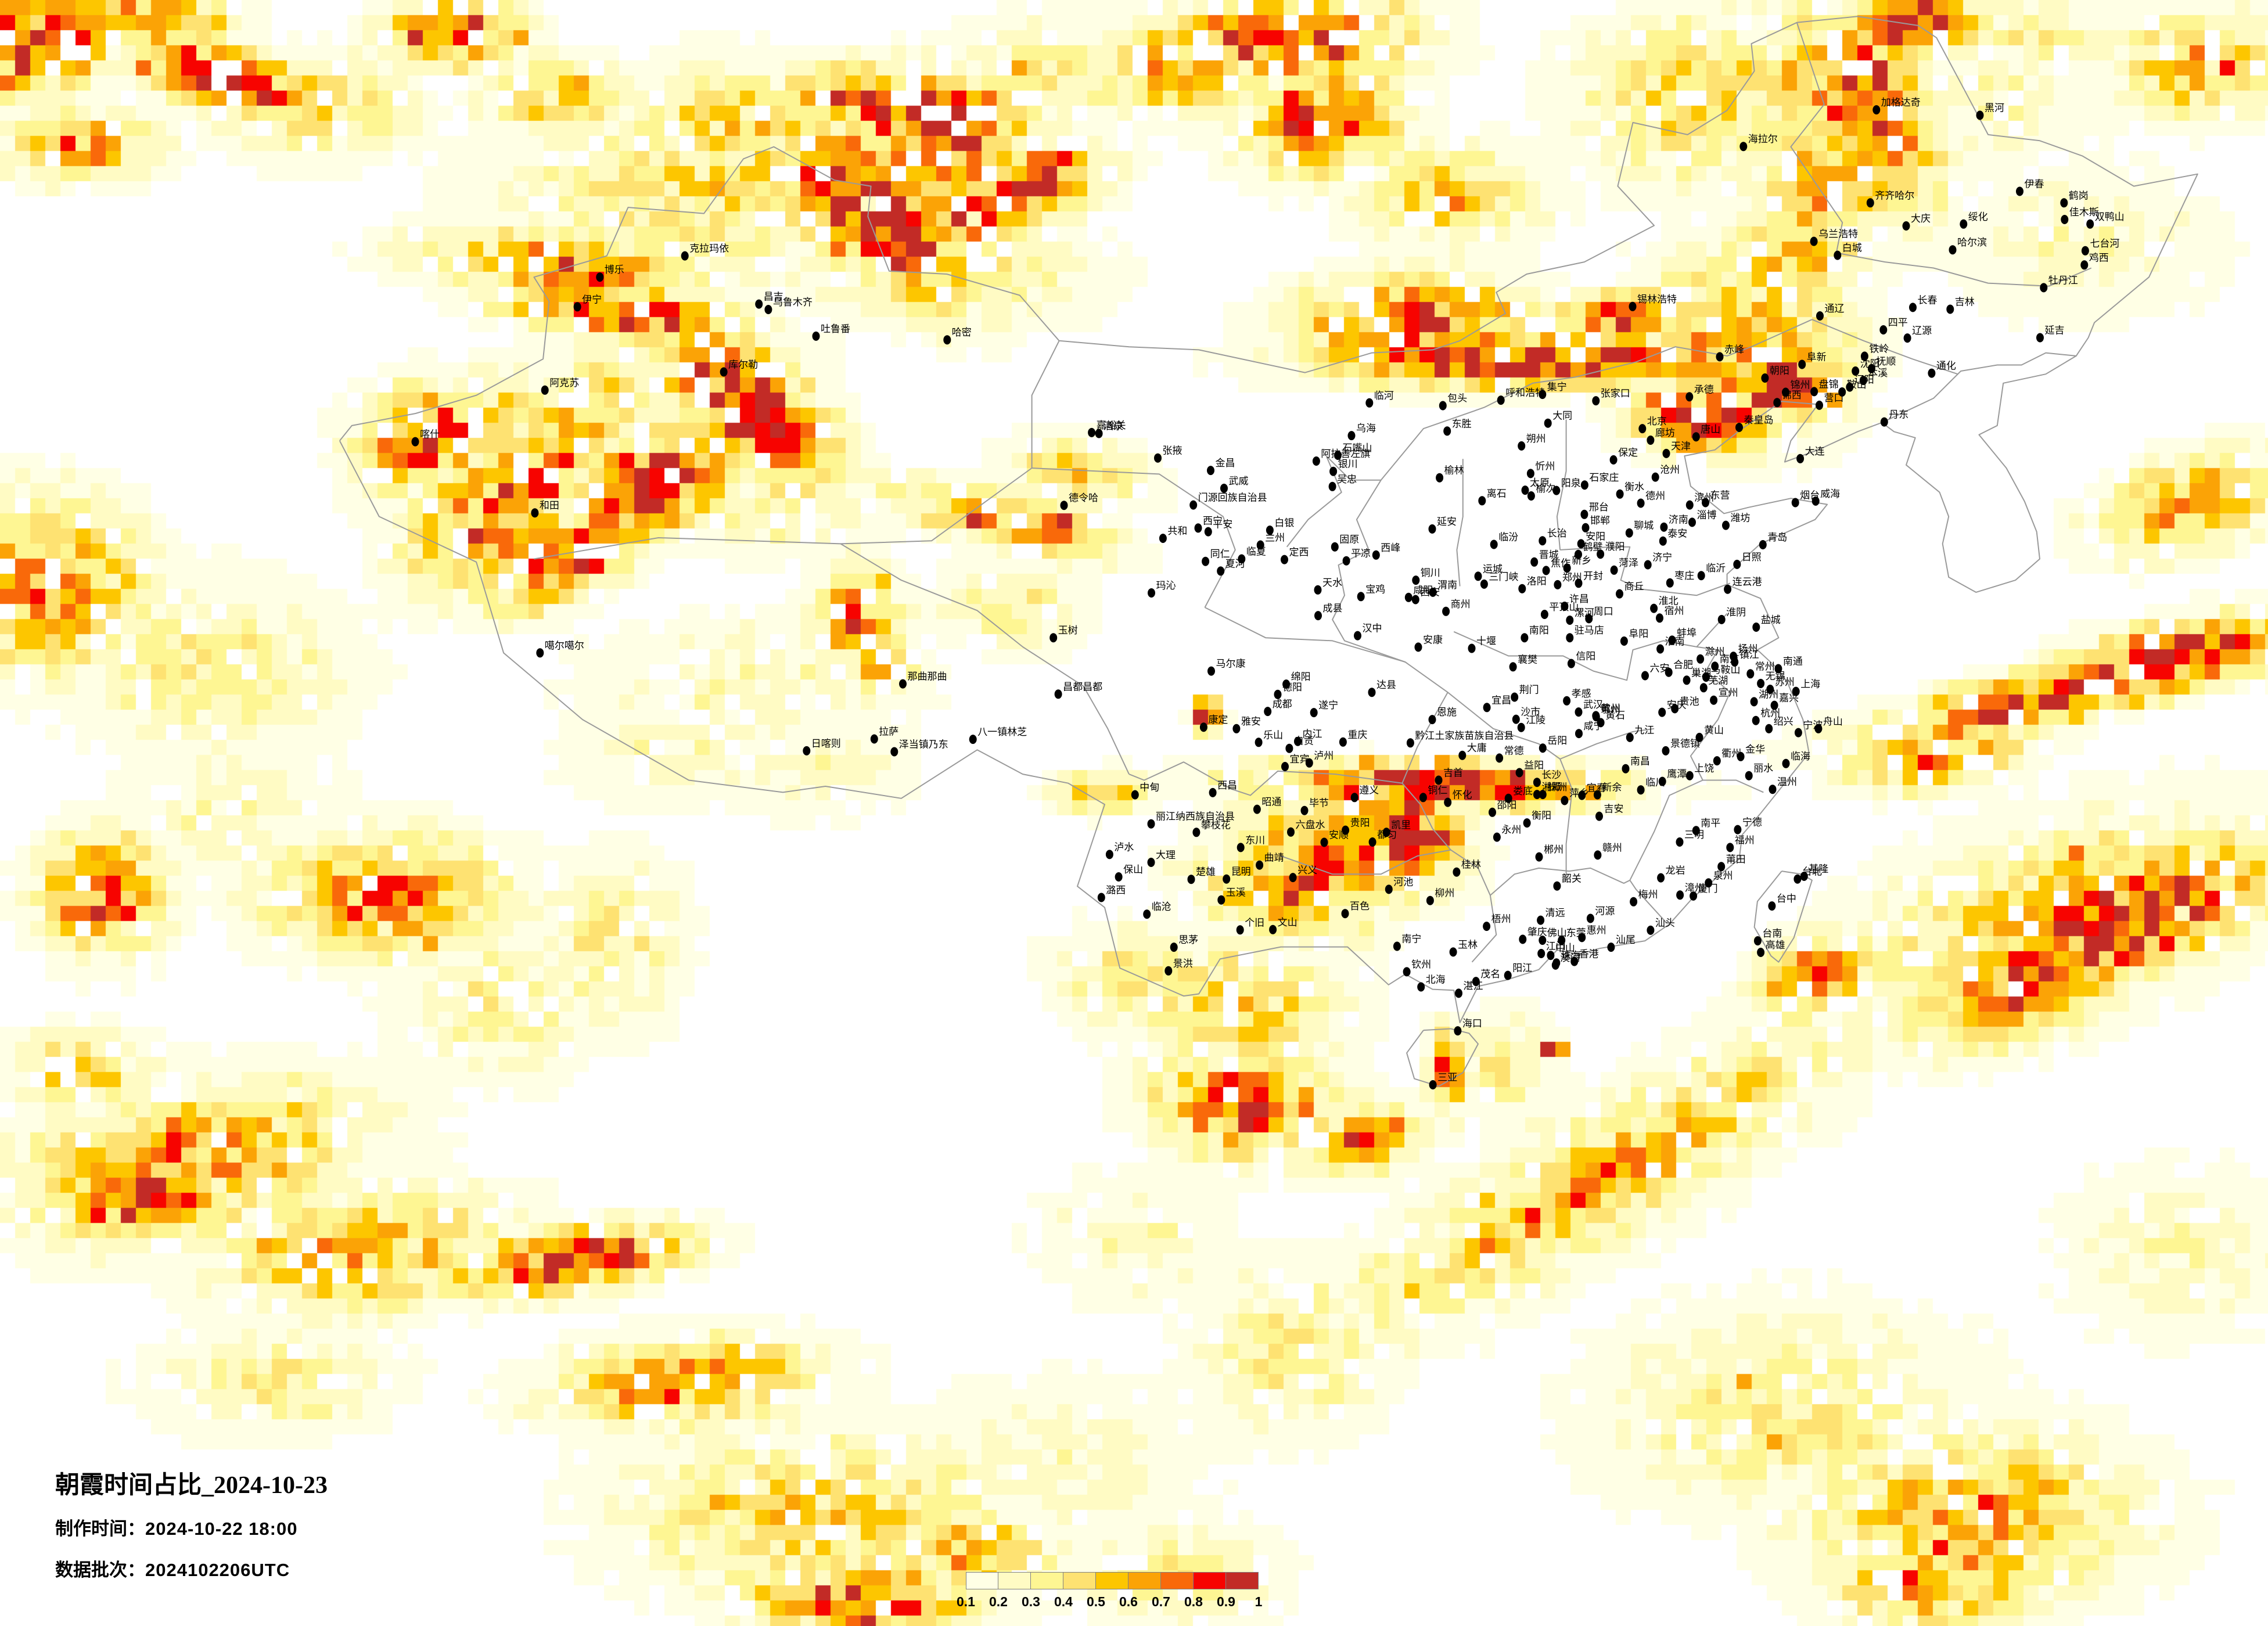  Describe the element at coordinates (1571, 483) in the screenshot. I see `city-label: 阳泉` at that location.